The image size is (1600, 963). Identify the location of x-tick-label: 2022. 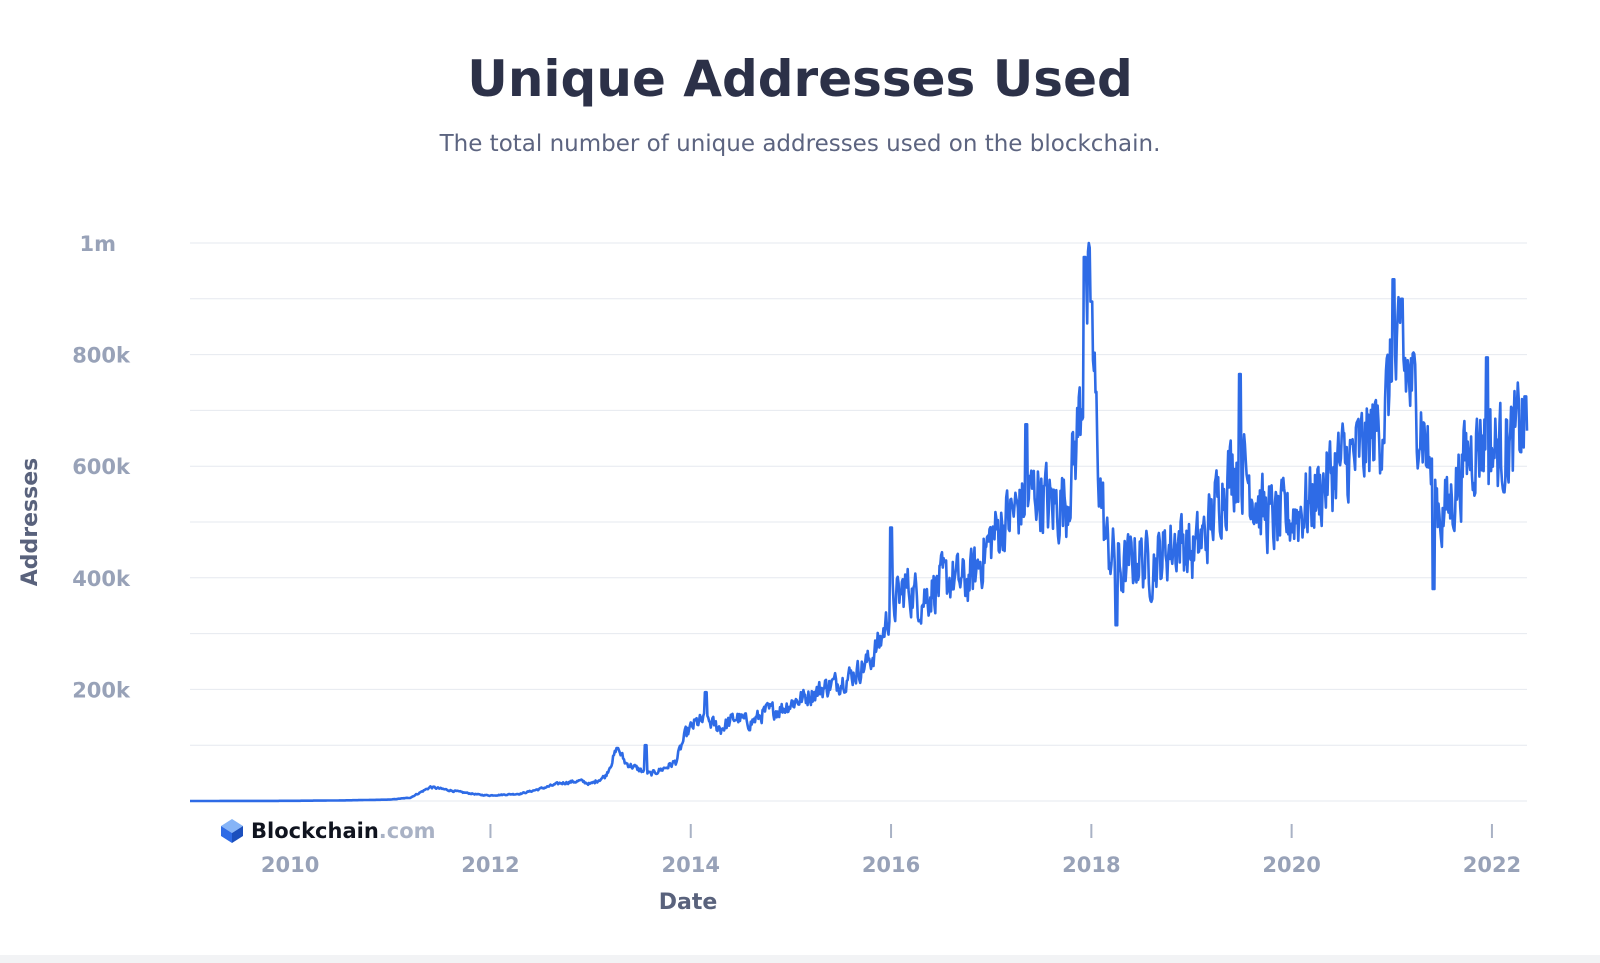
(1492, 865).